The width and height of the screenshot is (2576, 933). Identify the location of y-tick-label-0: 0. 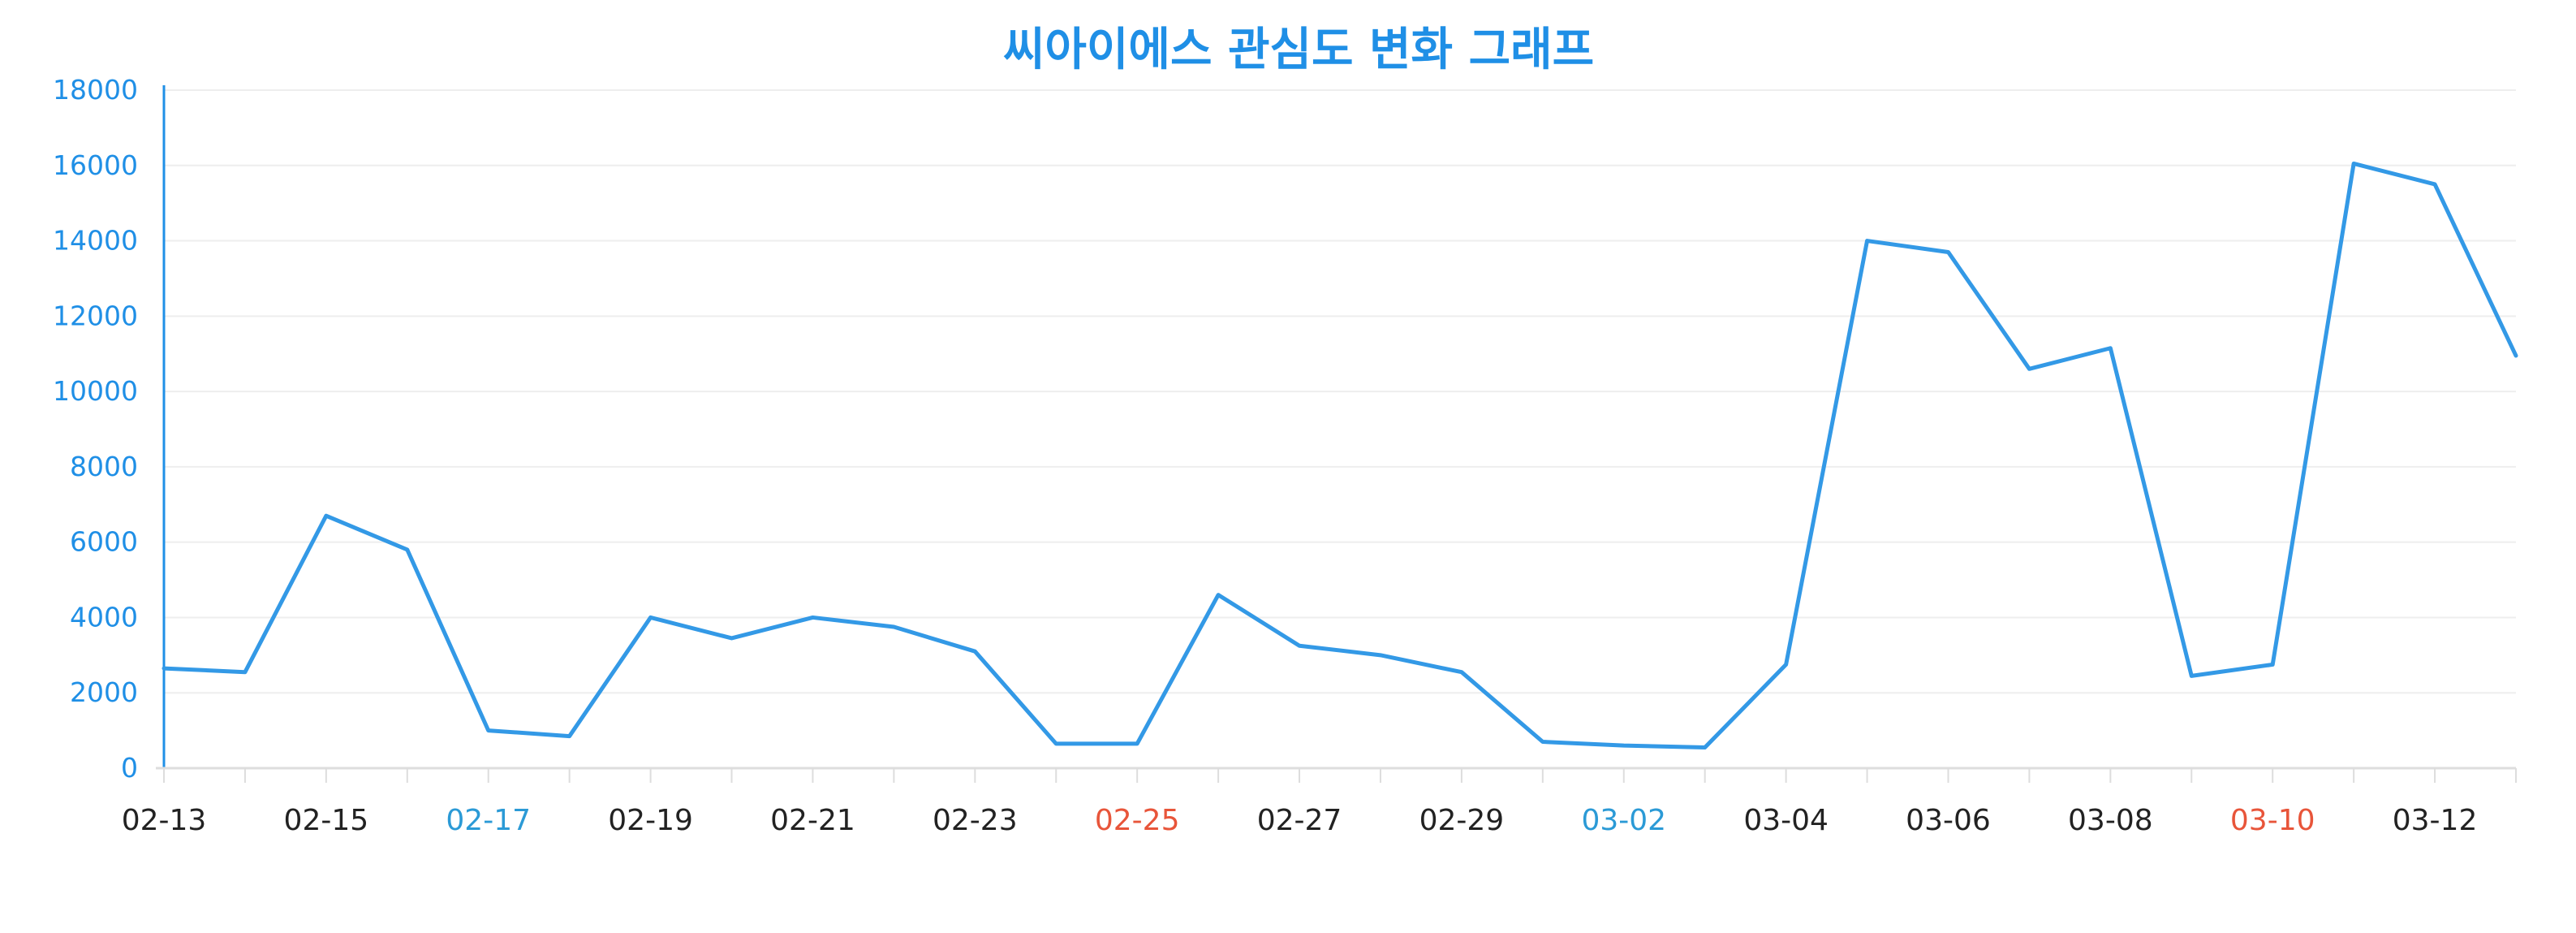
(129, 768).